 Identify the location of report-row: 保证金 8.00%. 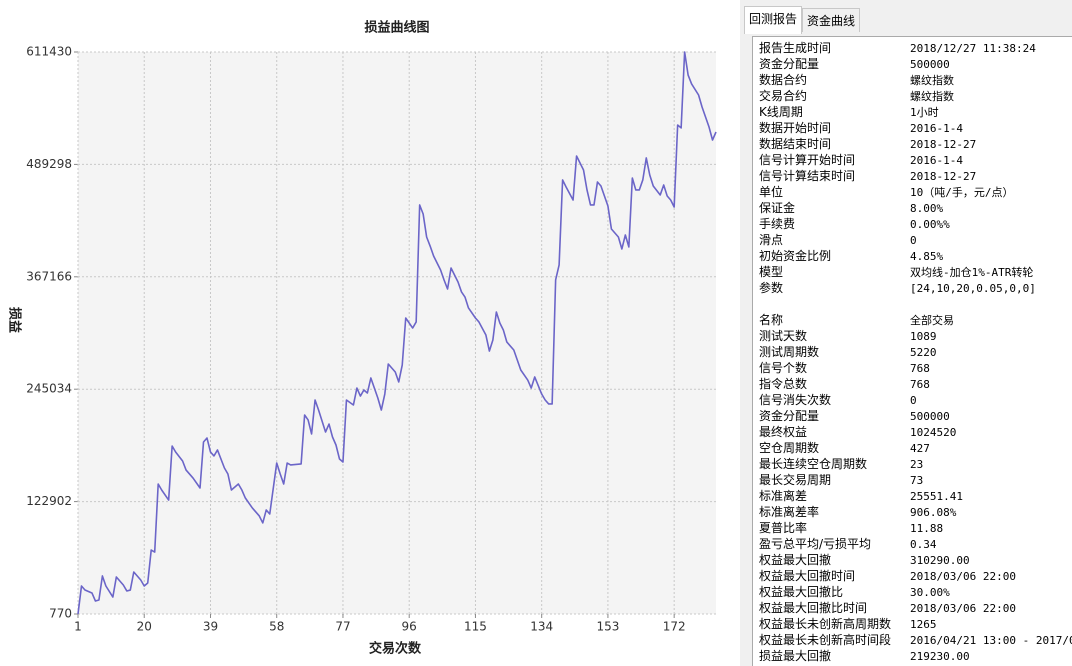
(851, 208).